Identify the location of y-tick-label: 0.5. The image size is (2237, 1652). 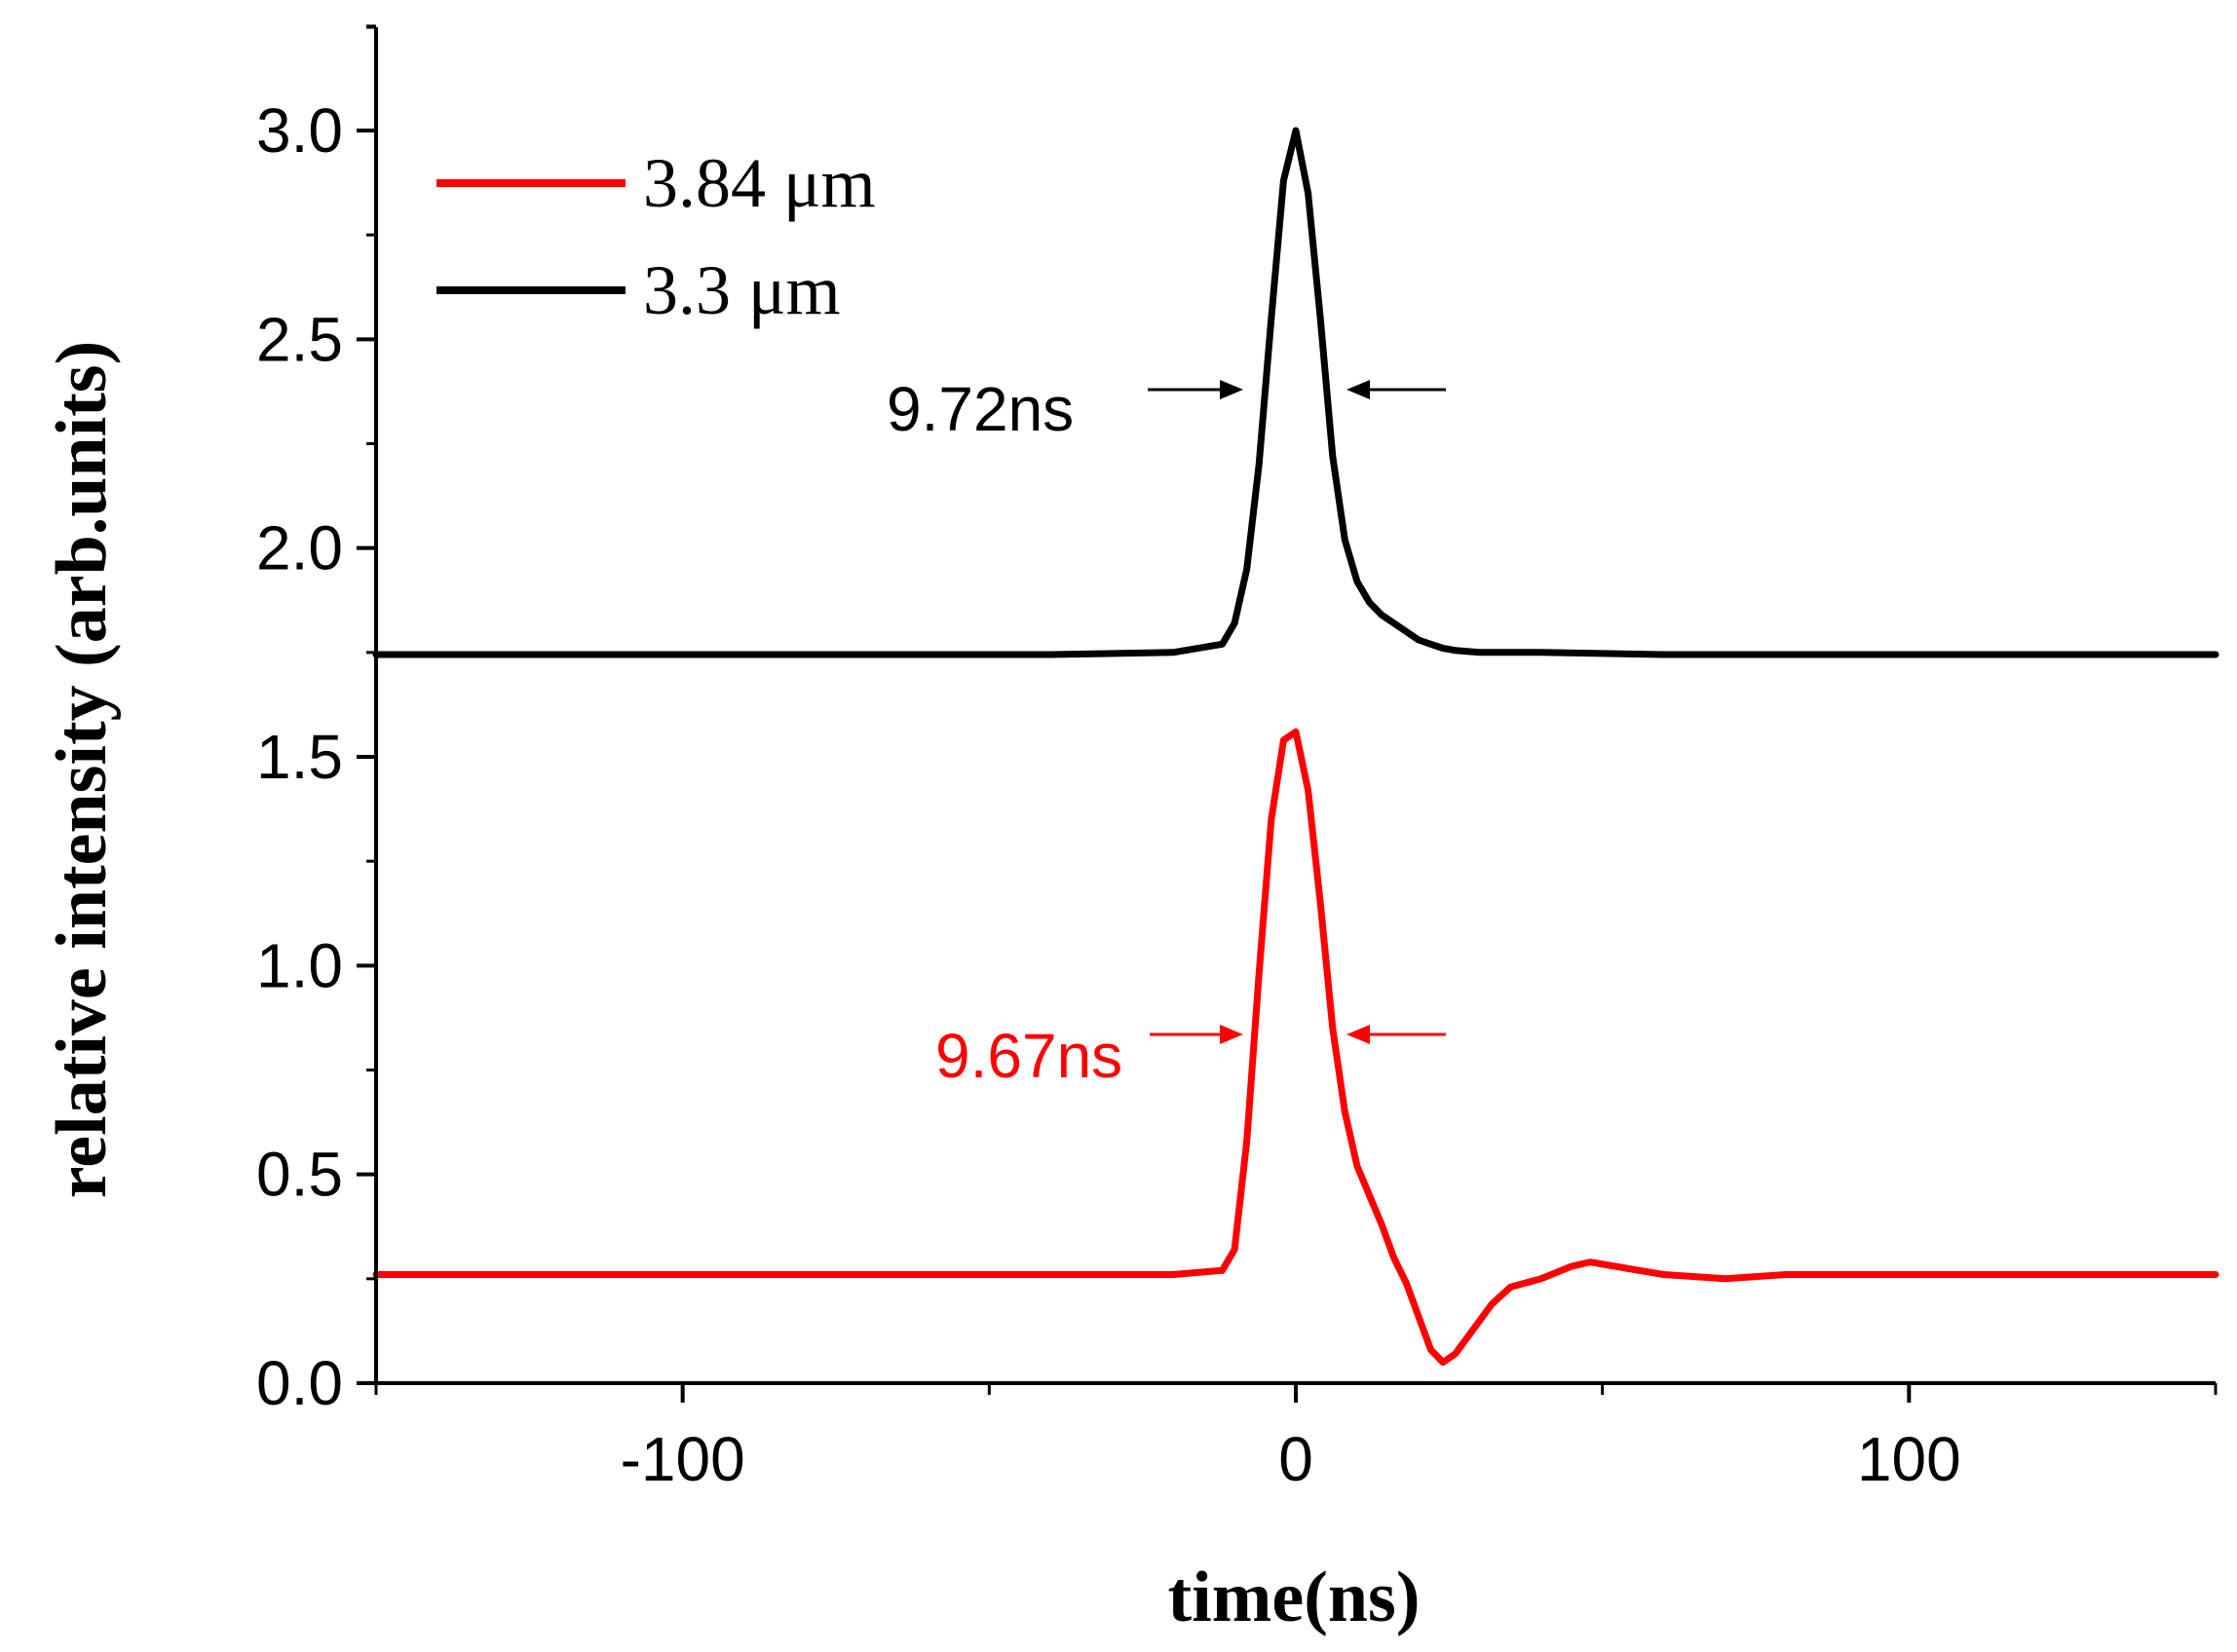
(299, 1175).